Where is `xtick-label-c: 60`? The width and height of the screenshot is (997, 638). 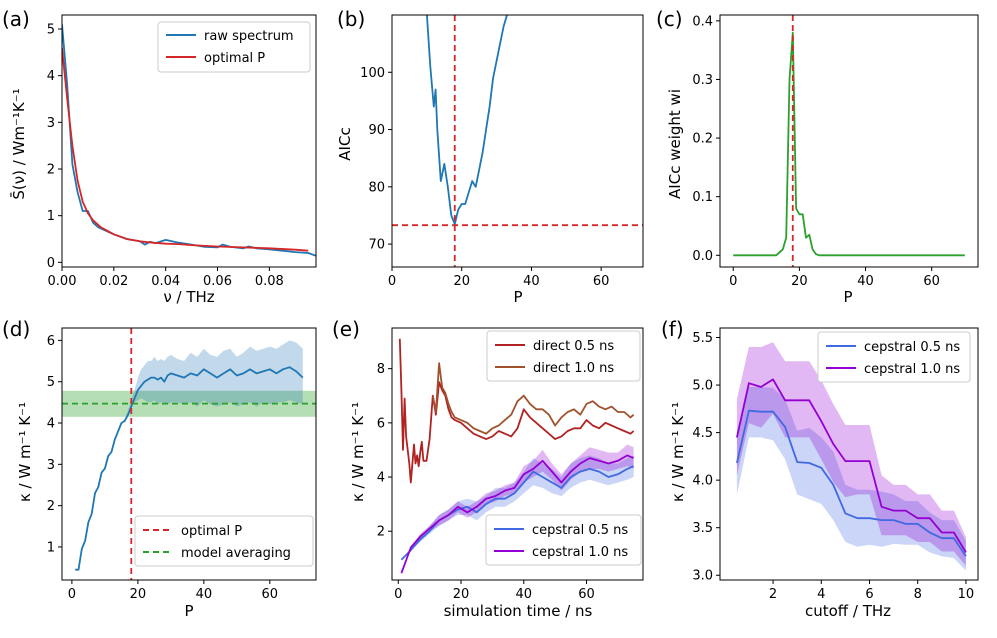
xtick-label-c: 60 is located at coordinates (931, 281).